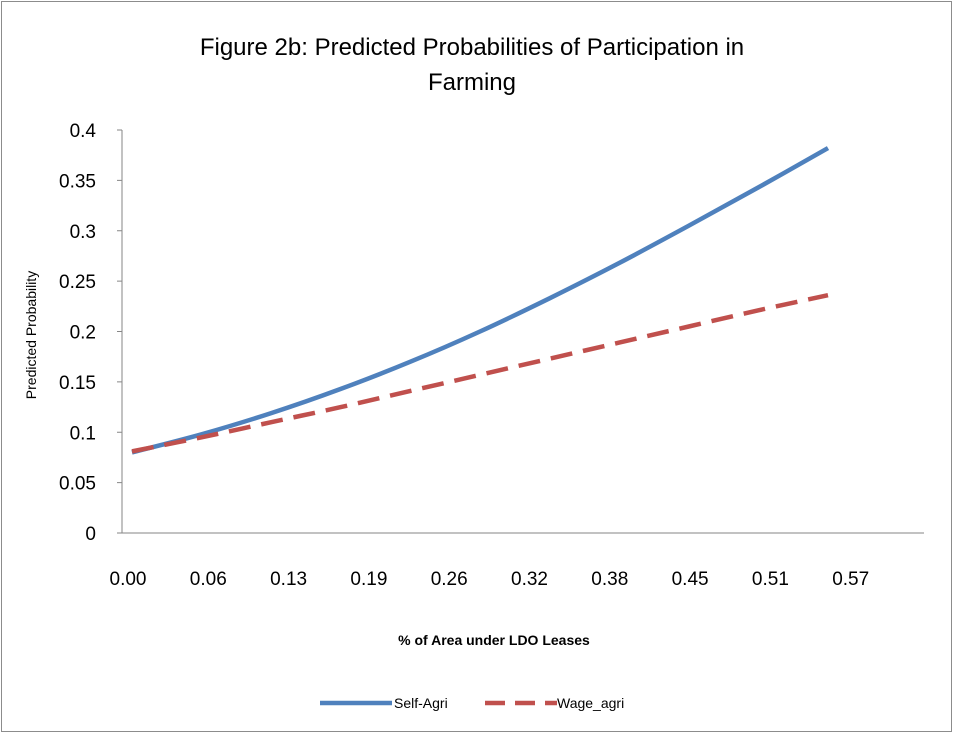  What do you see at coordinates (609, 579) in the screenshot?
I see `x-tick-label: 0.38` at bounding box center [609, 579].